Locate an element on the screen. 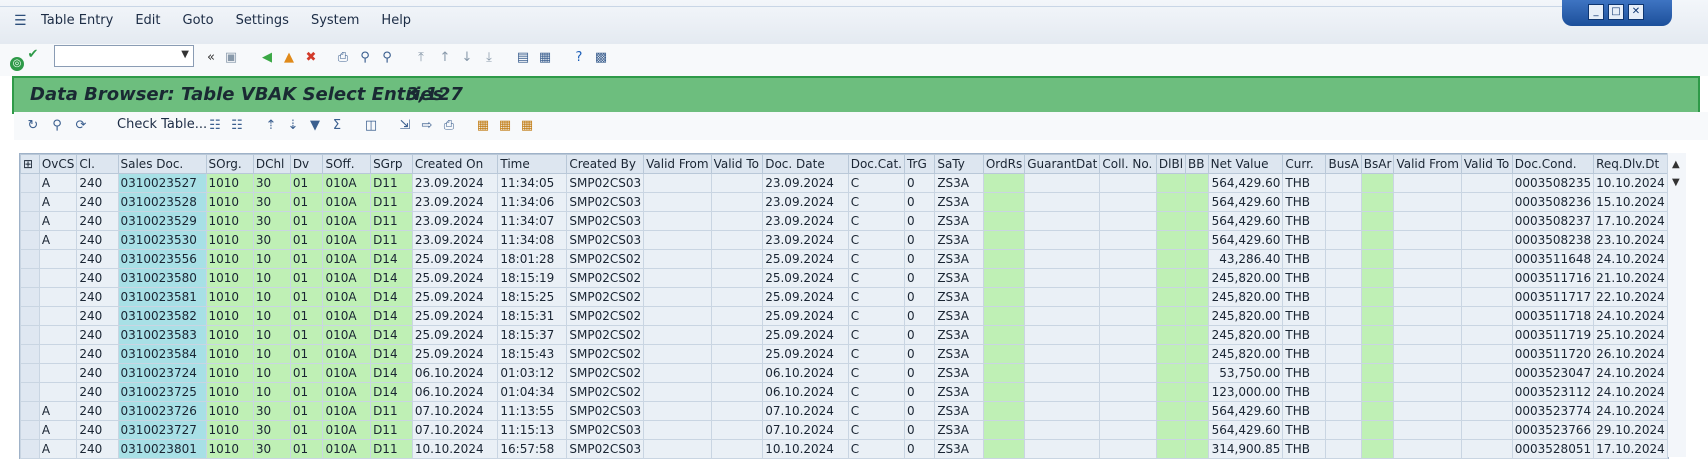 Image resolution: width=1708 pixels, height=459 pixels. column-header: SaTy is located at coordinates (959, 164).